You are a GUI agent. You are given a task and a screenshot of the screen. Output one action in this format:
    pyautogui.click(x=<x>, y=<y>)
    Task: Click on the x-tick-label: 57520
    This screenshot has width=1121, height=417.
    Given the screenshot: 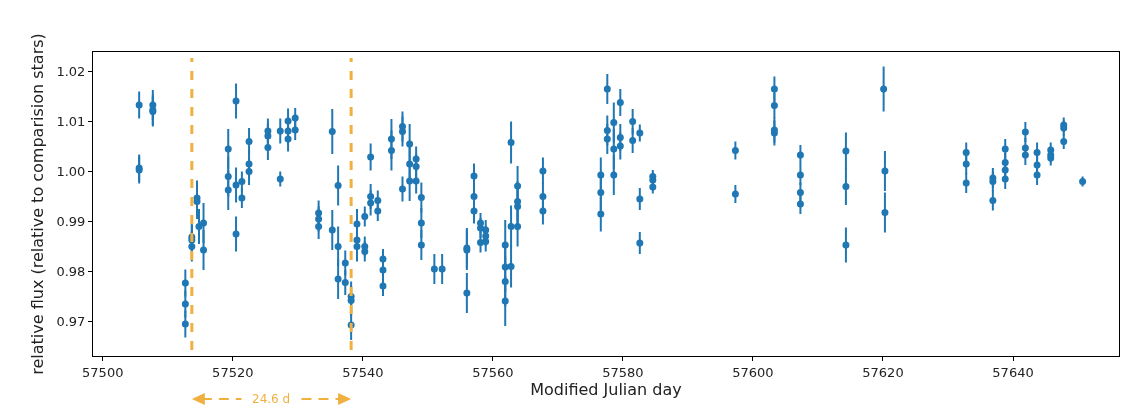 What is the action you would take?
    pyautogui.click(x=233, y=372)
    